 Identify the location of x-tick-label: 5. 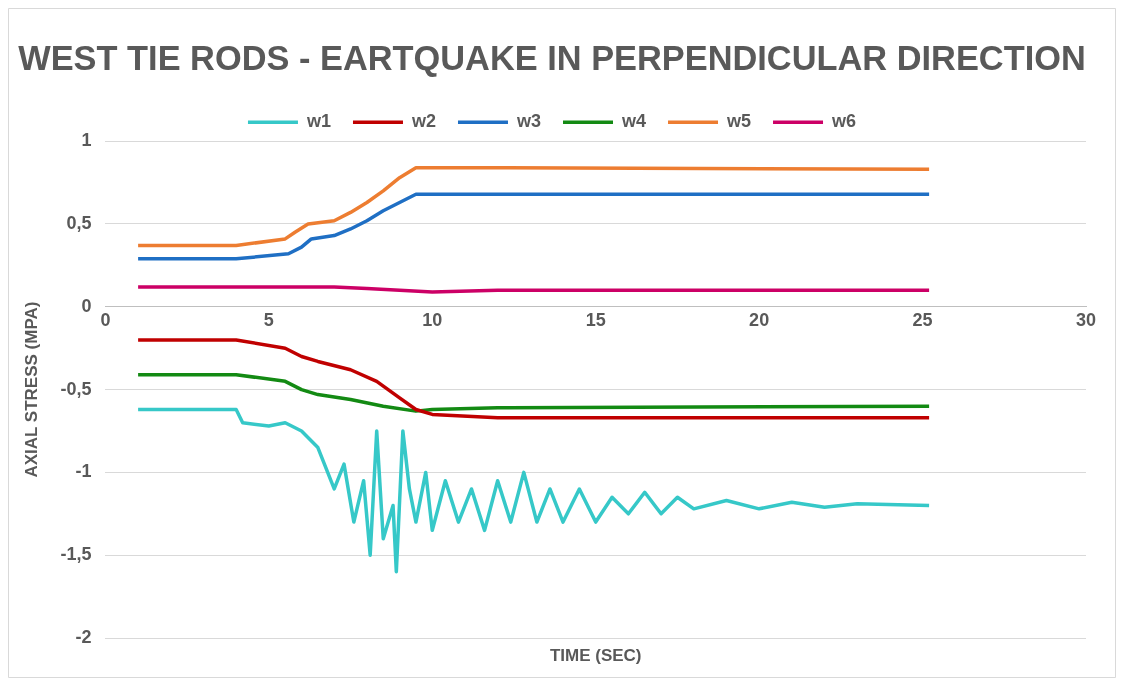
(268, 319).